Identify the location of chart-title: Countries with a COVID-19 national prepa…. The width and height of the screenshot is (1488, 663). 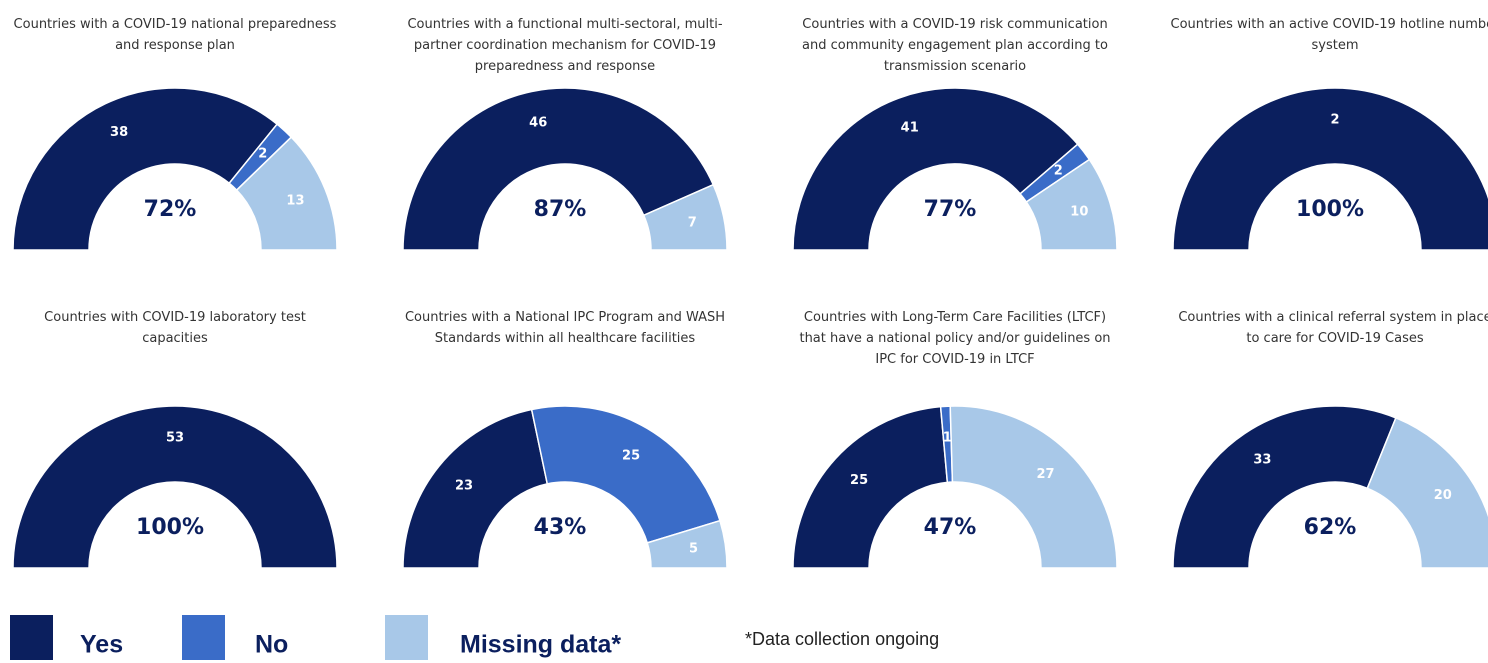
(175, 35).